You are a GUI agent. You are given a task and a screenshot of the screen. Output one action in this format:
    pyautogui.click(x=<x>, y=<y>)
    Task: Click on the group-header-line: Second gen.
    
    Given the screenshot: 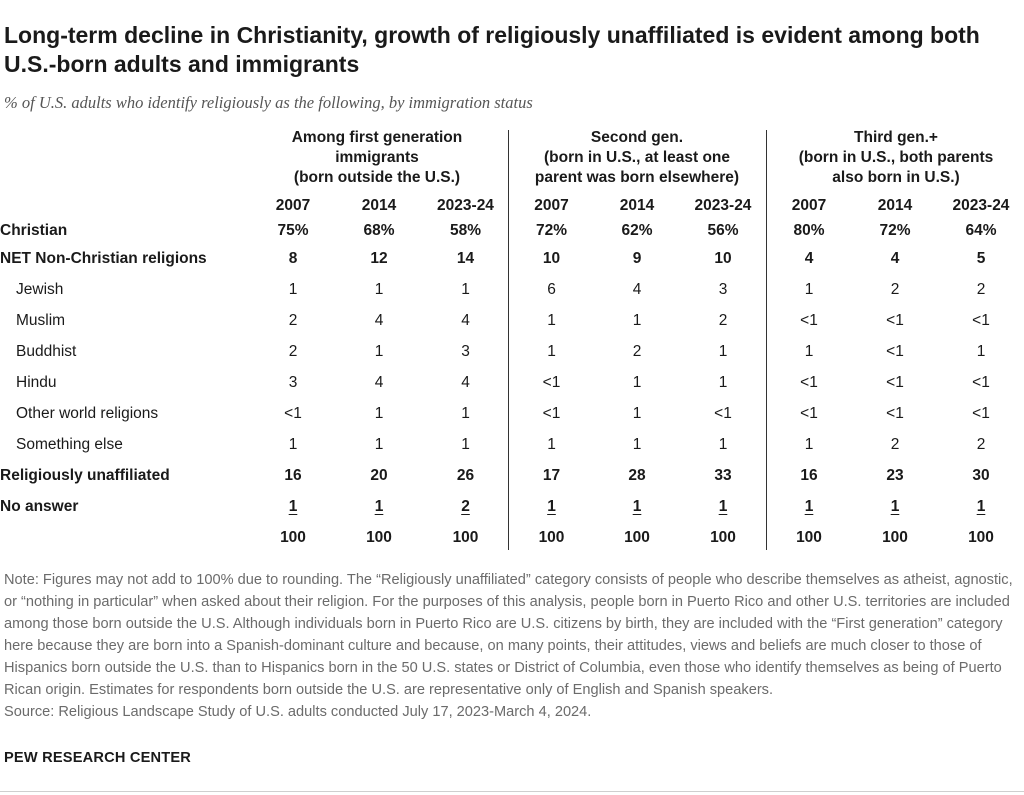 What is the action you would take?
    pyautogui.click(x=637, y=137)
    